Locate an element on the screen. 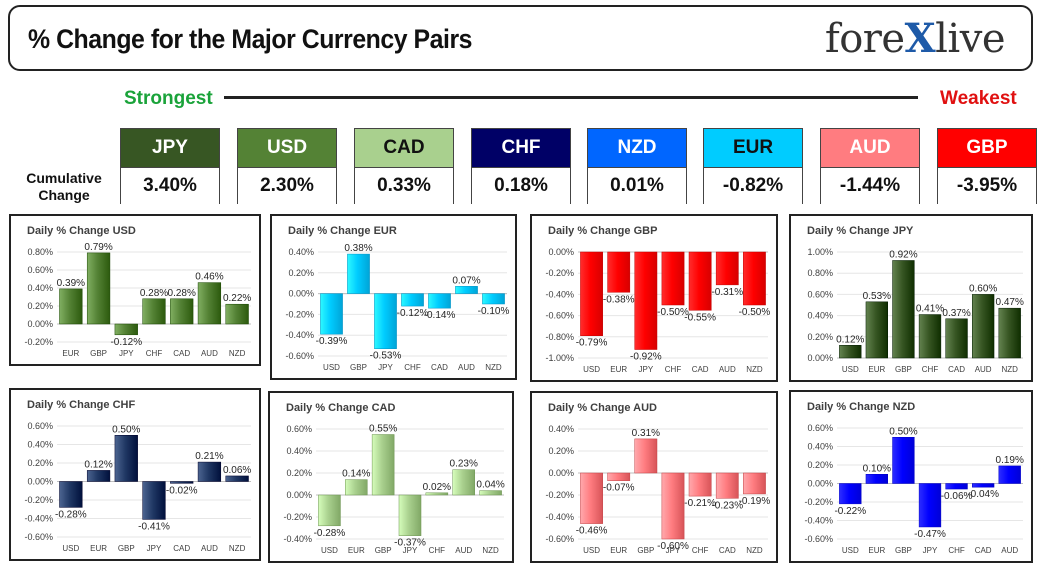 The height and width of the screenshot is (571, 1047). data-label: 0.07% is located at coordinates (466, 280).